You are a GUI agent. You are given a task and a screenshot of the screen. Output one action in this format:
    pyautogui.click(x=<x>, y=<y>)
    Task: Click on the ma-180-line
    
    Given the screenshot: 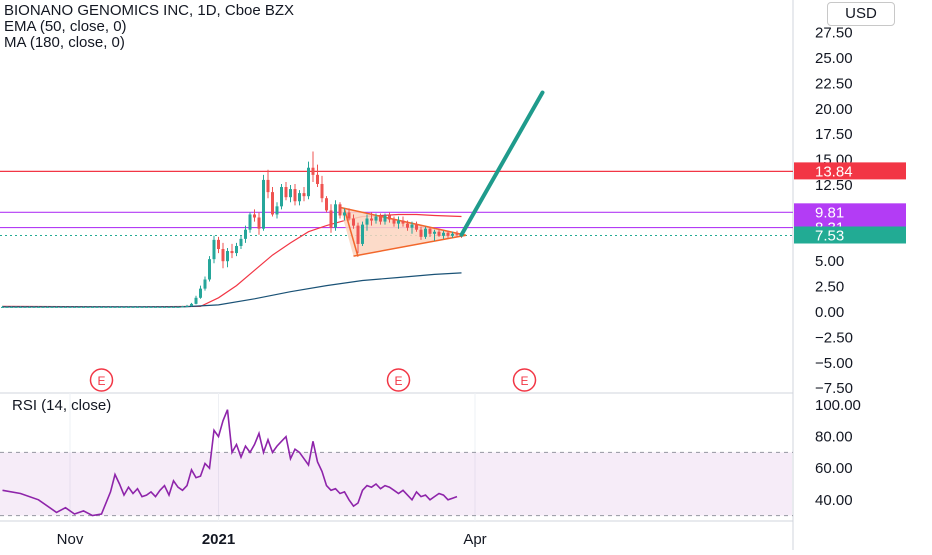 What is the action you would take?
    pyautogui.click(x=232, y=290)
    